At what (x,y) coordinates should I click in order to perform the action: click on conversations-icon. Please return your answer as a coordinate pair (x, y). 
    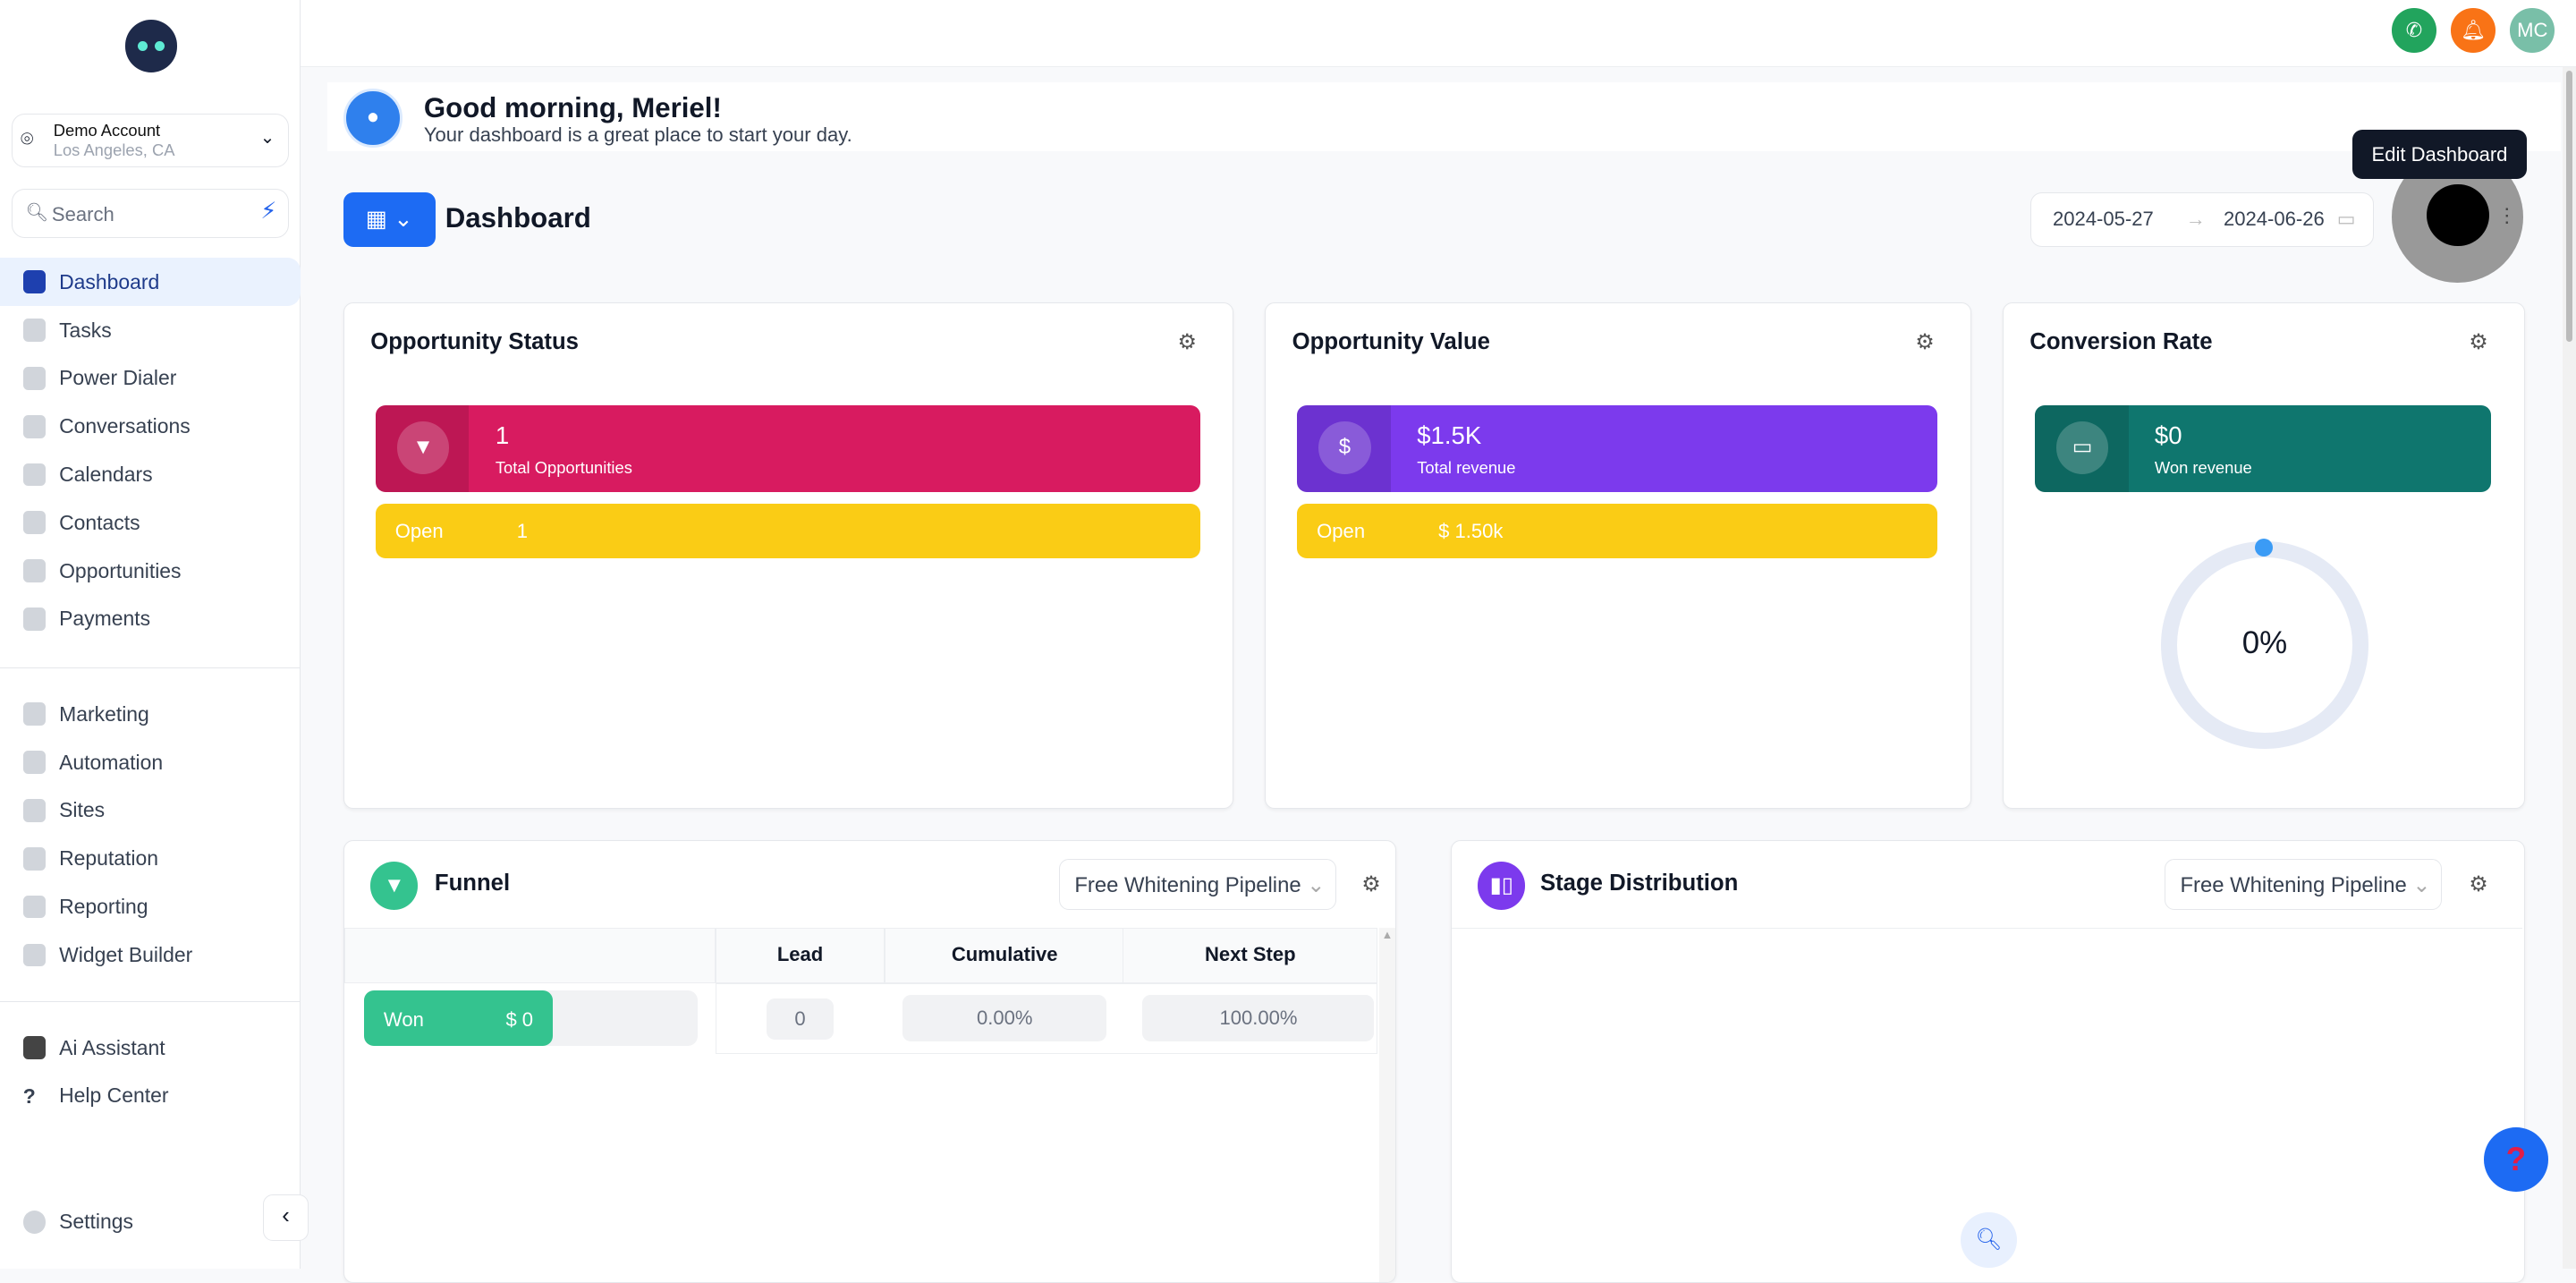
    Looking at the image, I should click on (34, 426).